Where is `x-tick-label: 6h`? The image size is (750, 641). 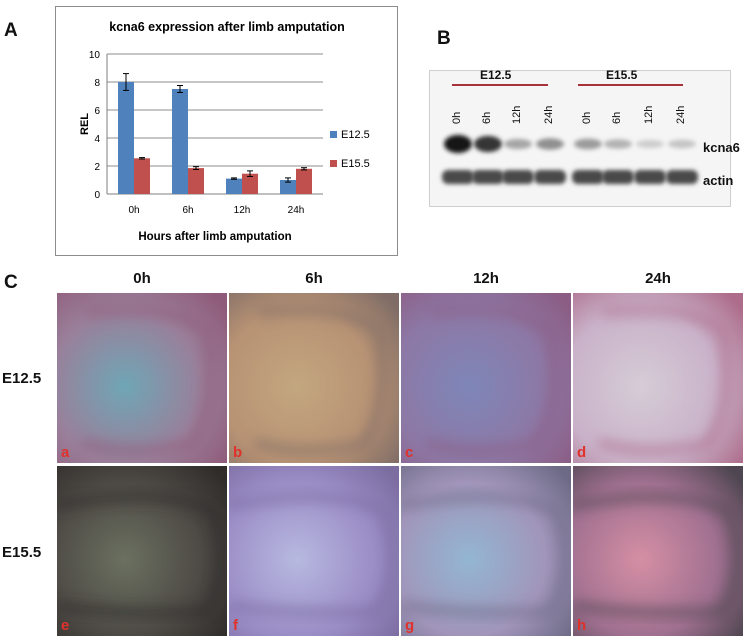
x-tick-label: 6h is located at coordinates (187, 210).